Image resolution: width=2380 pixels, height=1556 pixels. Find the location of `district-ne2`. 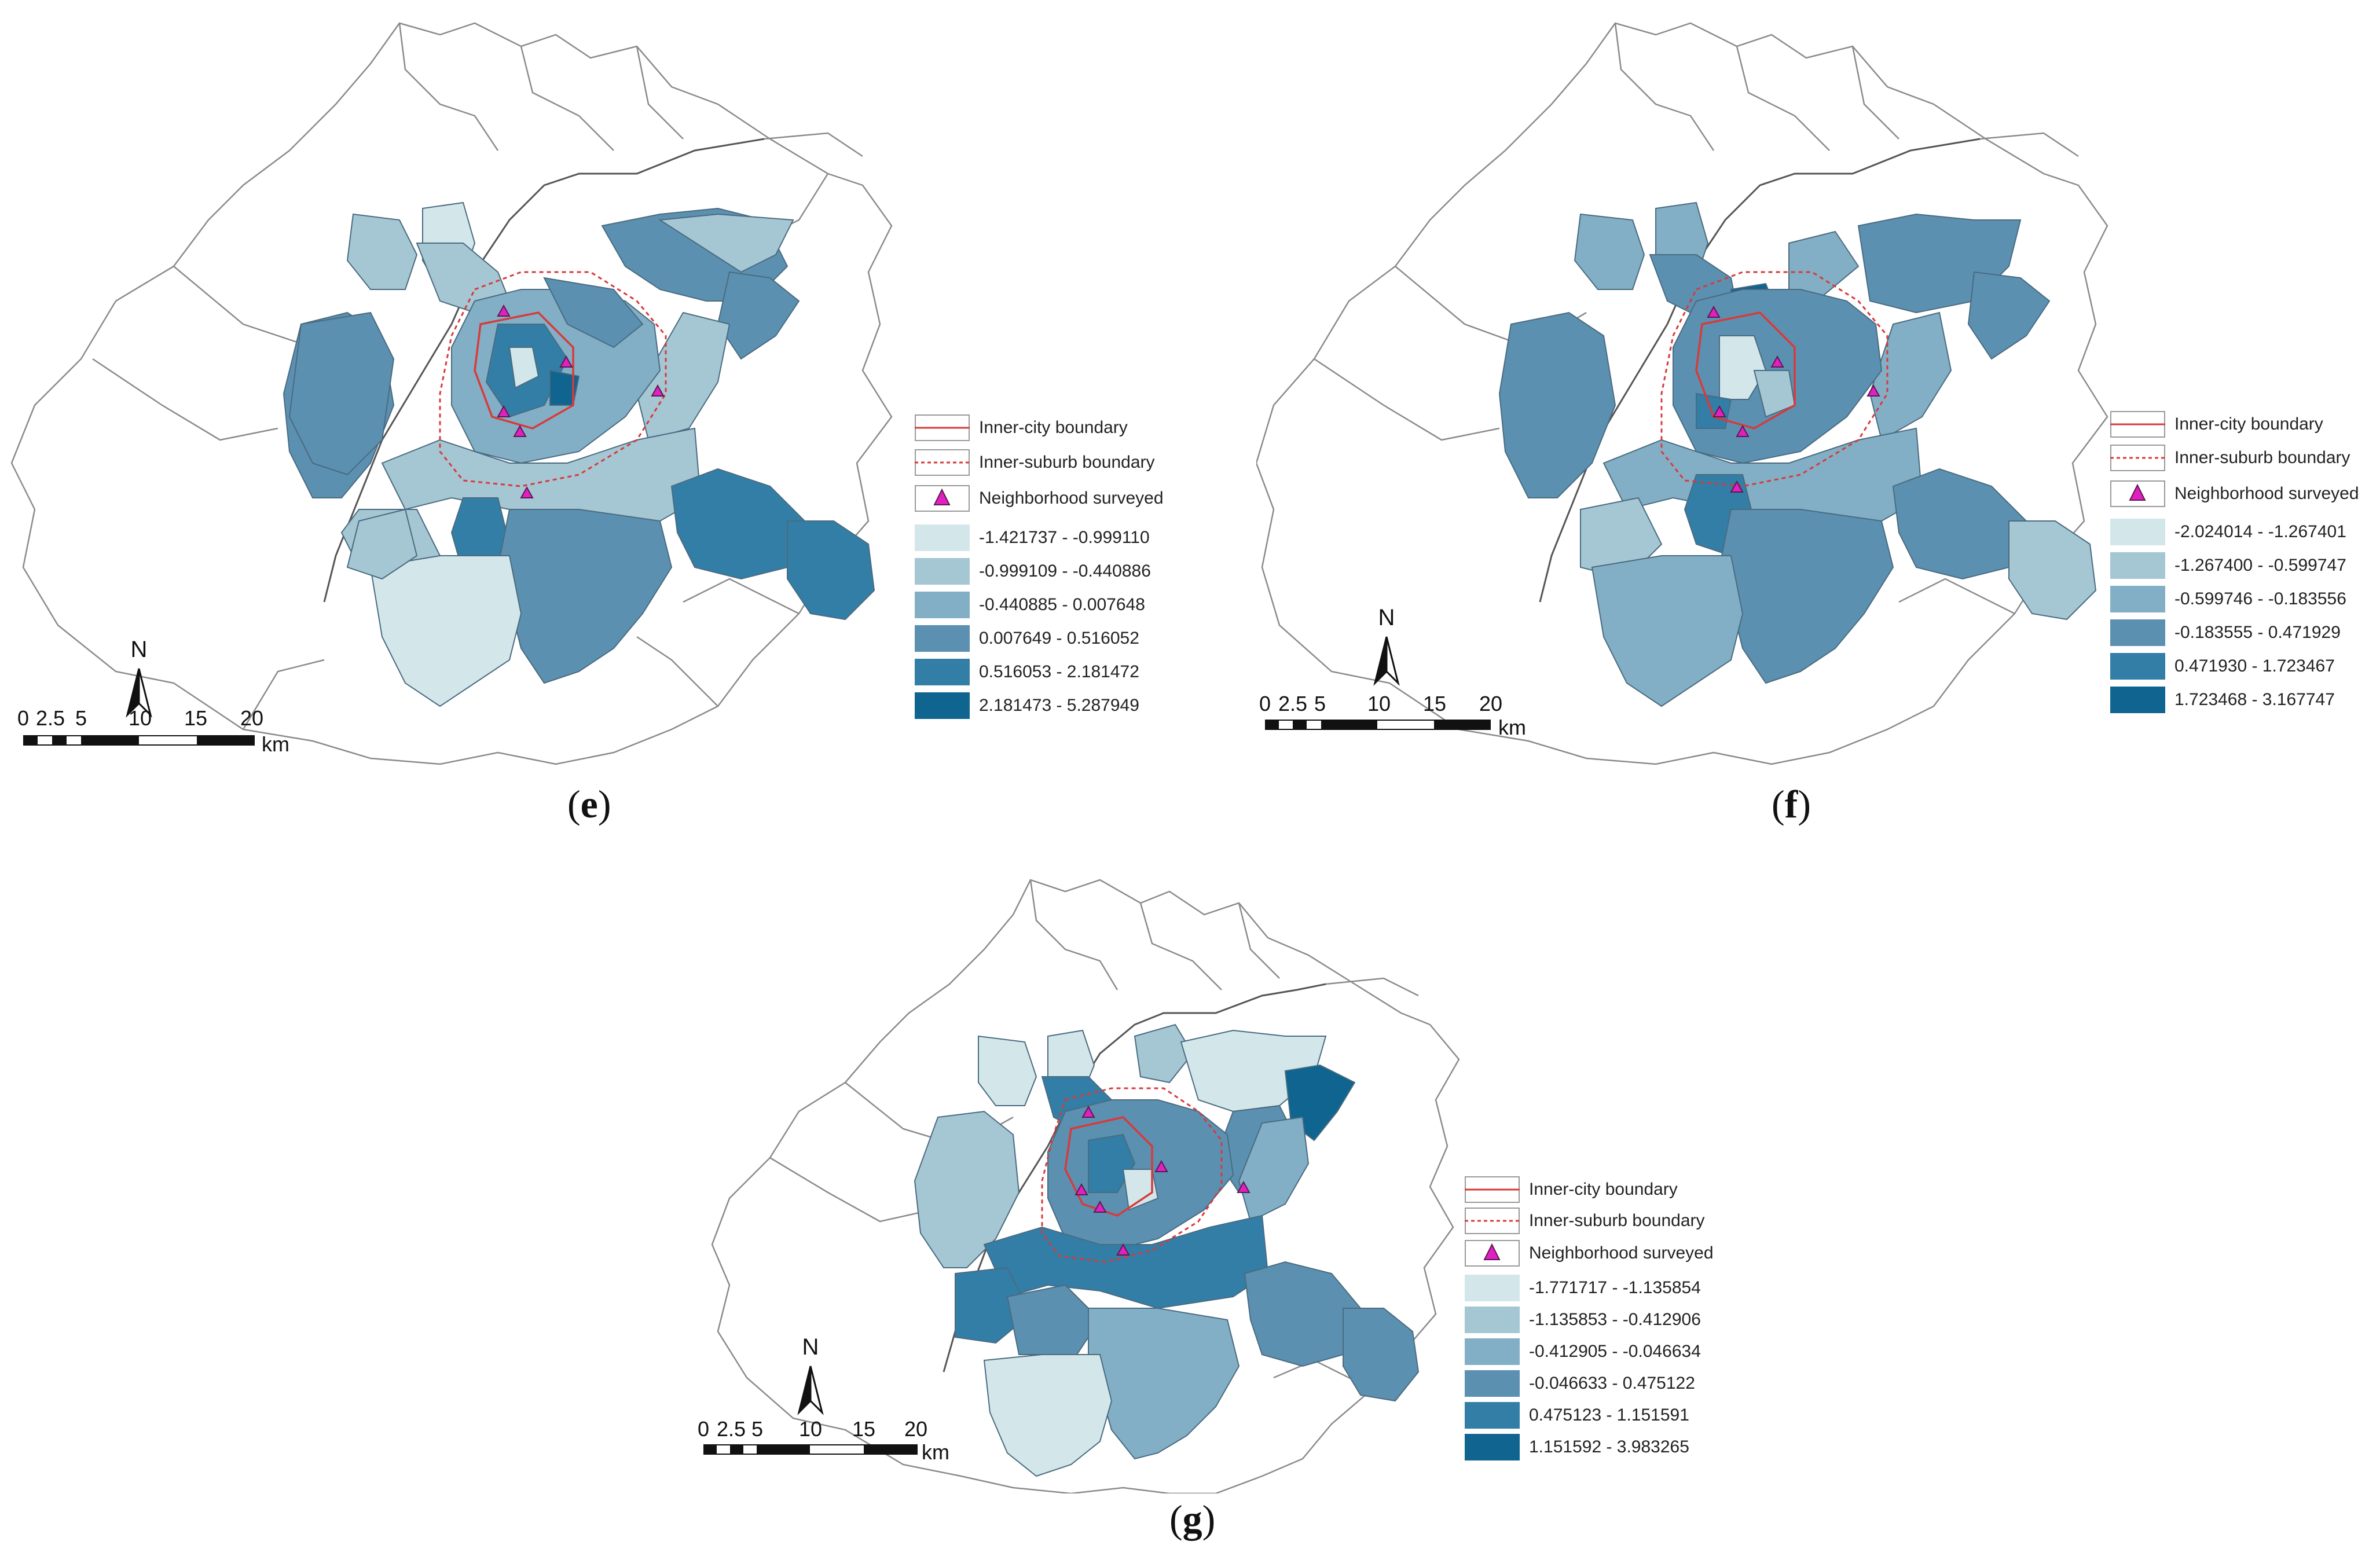

district-ne2 is located at coordinates (2009, 316).